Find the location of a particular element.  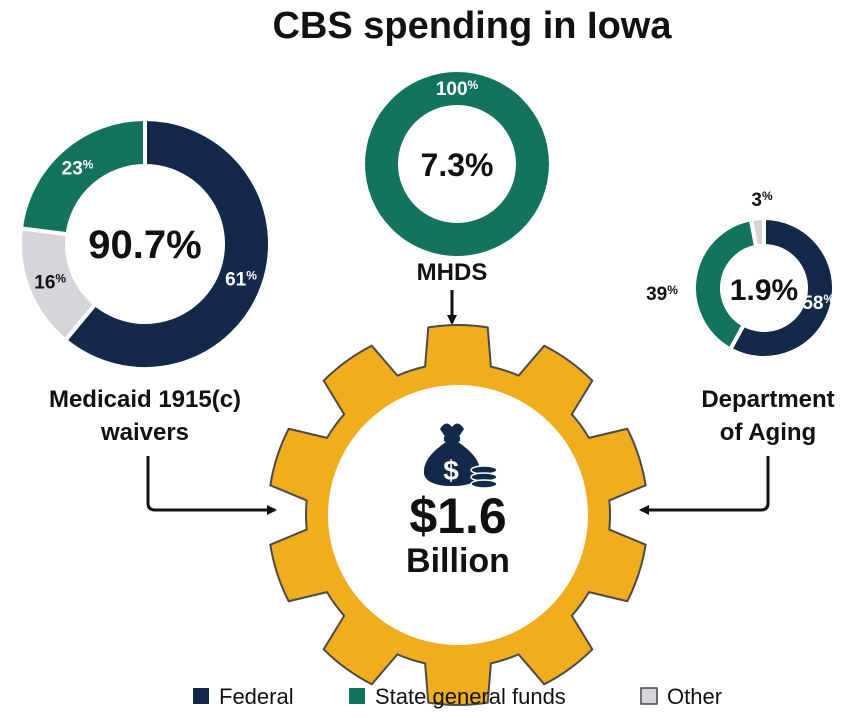

legend: Federal State general funds Other is located at coordinates (457, 696).